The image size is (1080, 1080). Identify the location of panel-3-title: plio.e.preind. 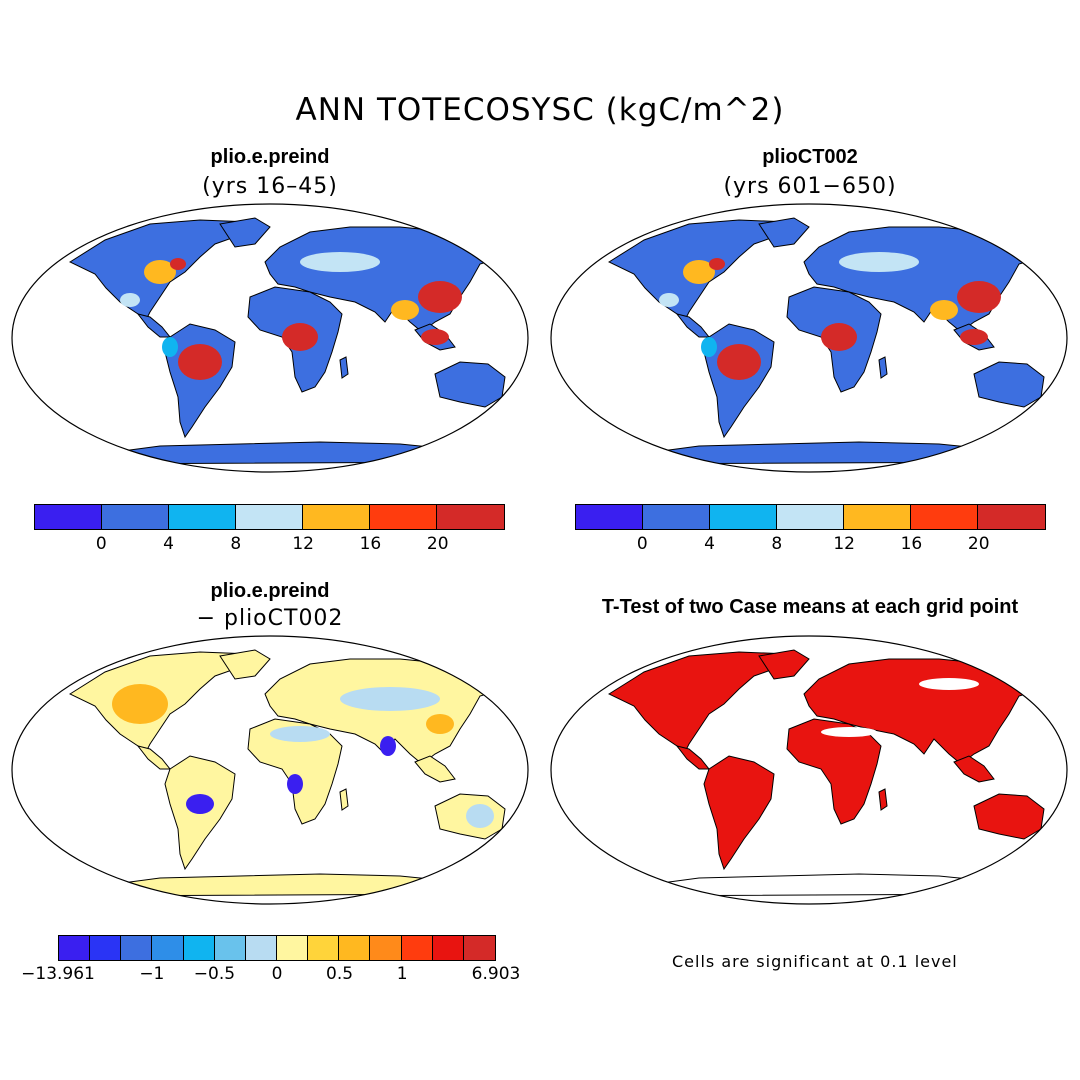
(270, 591).